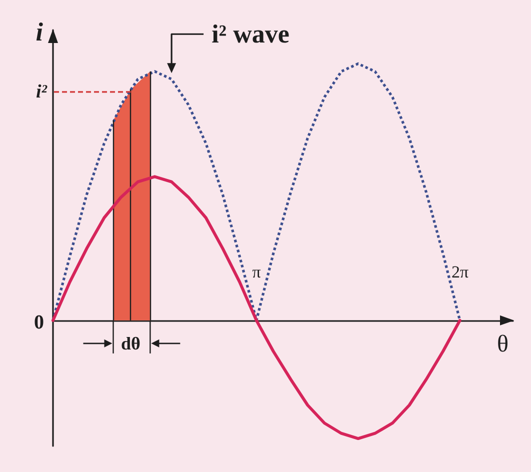 The width and height of the screenshot is (531, 472). Describe the element at coordinates (502, 344) in the screenshot. I see `x-axis-title: θ` at that location.